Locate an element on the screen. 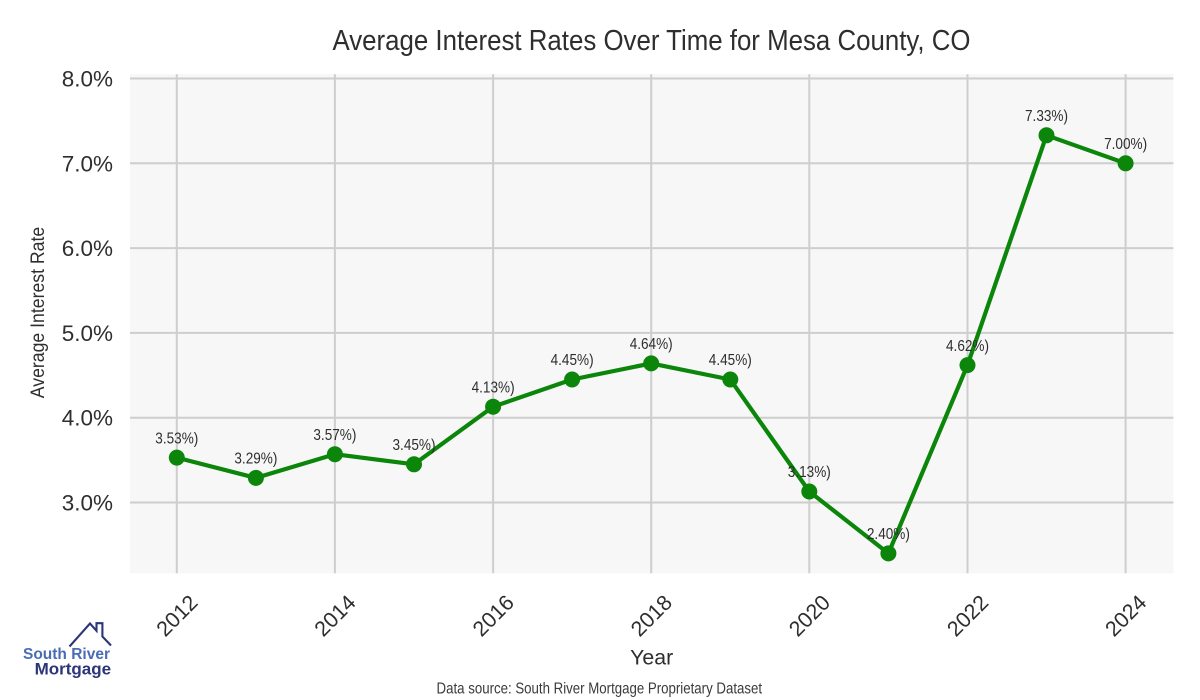 This screenshot has height=700, width=1200. svg-text: 3.29%) is located at coordinates (255, 459).